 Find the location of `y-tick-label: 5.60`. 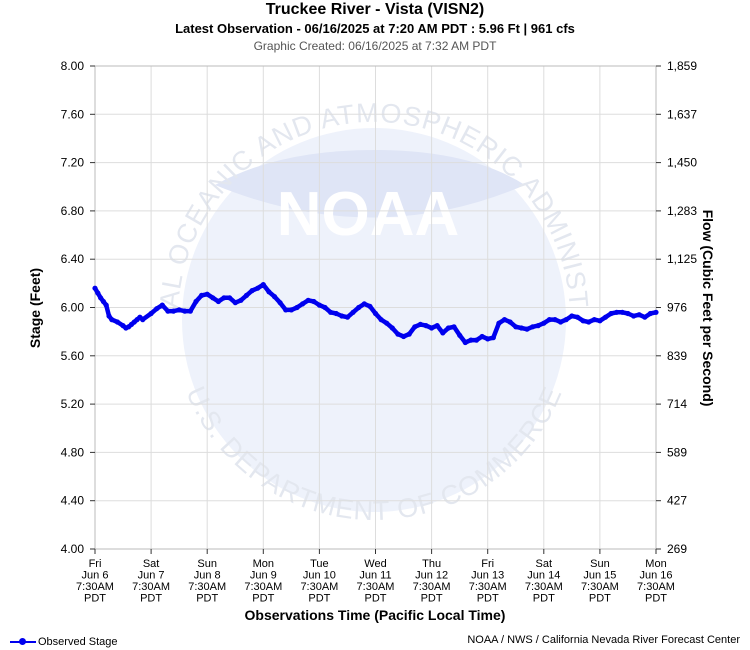

y-tick-label: 5.60 is located at coordinates (73, 356).